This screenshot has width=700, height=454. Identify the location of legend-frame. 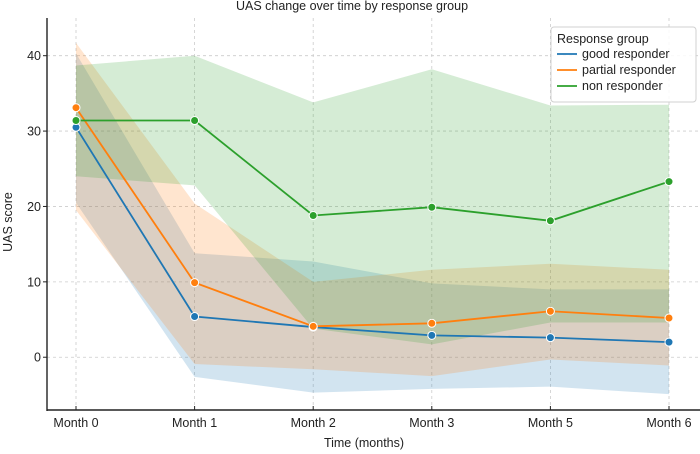
(623, 64).